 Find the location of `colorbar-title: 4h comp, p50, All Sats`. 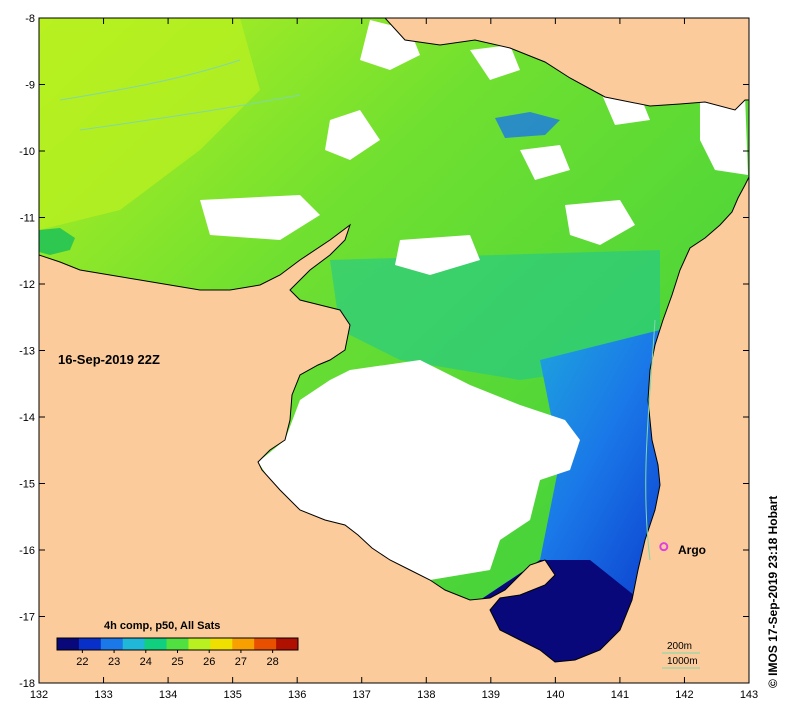

colorbar-title: 4h comp, p50, All Sats is located at coordinates (162, 626).